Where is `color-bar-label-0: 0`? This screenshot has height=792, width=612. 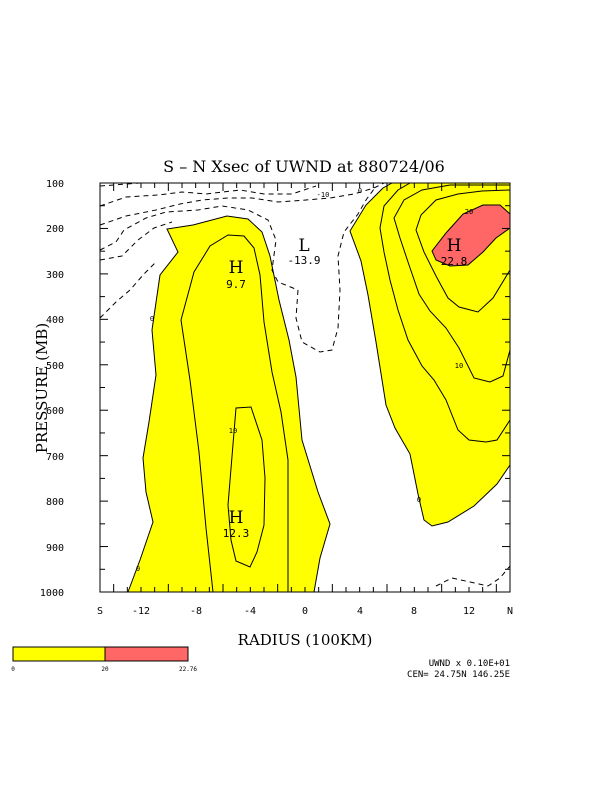 color-bar-label-0: 0 is located at coordinates (13, 669).